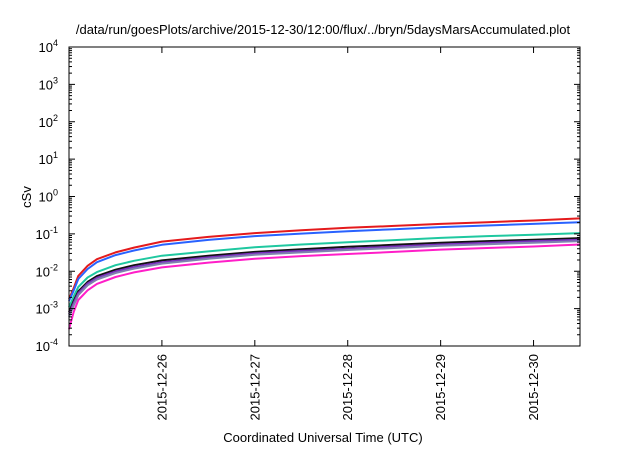 The width and height of the screenshot is (640, 453). What do you see at coordinates (254, 387) in the screenshot?
I see `x-tick-label-1: 2015-12-27` at bounding box center [254, 387].